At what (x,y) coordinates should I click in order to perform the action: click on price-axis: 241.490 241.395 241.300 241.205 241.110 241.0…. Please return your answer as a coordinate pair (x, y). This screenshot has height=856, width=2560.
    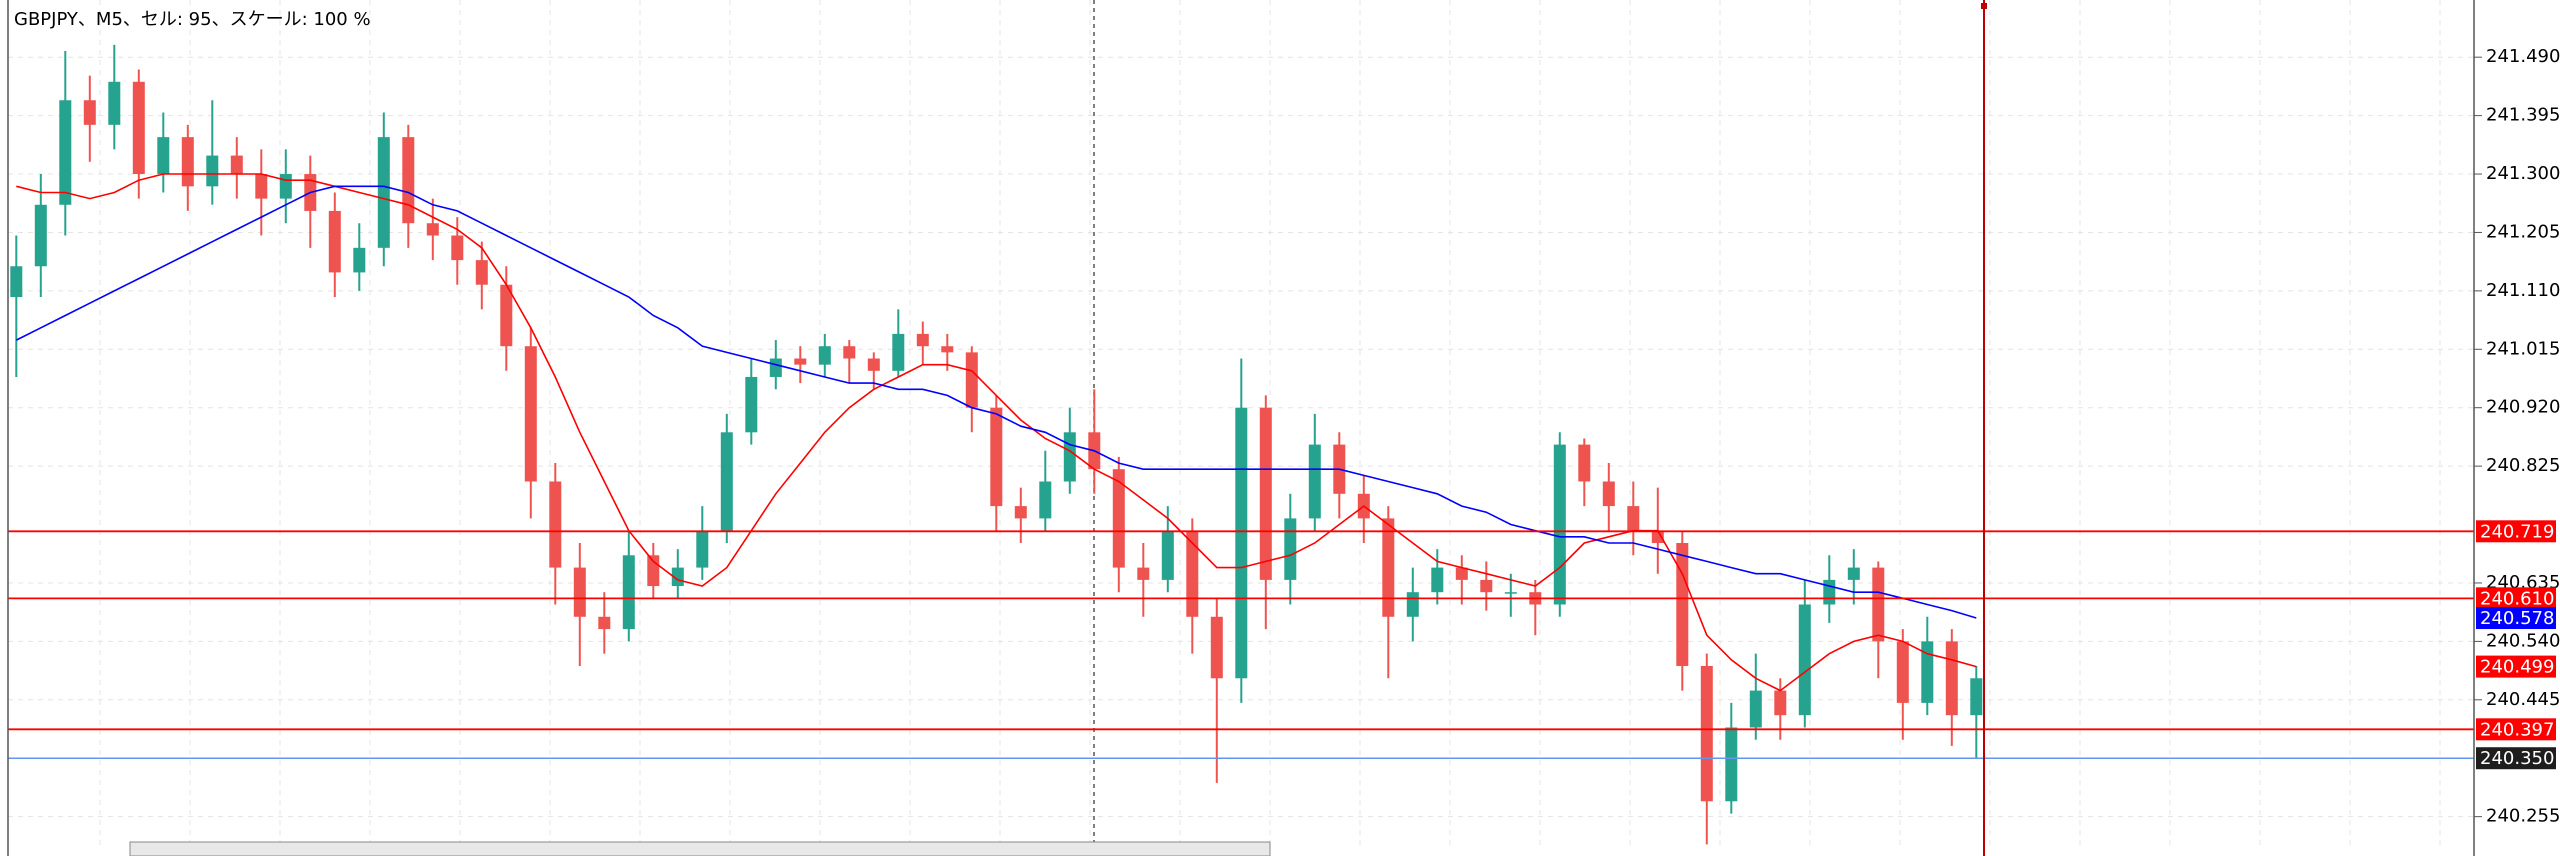
    Looking at the image, I should click on (2517, 436).